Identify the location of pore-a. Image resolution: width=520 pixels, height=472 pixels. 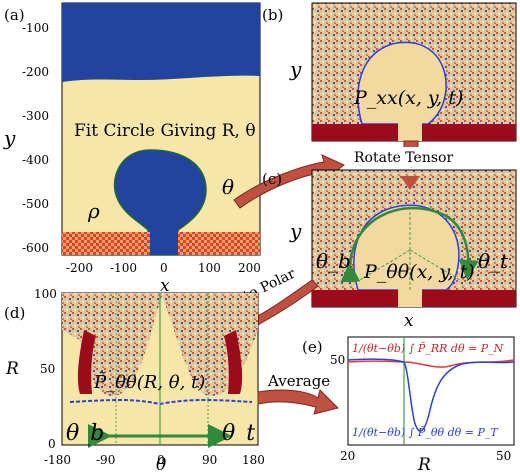
(164, 240).